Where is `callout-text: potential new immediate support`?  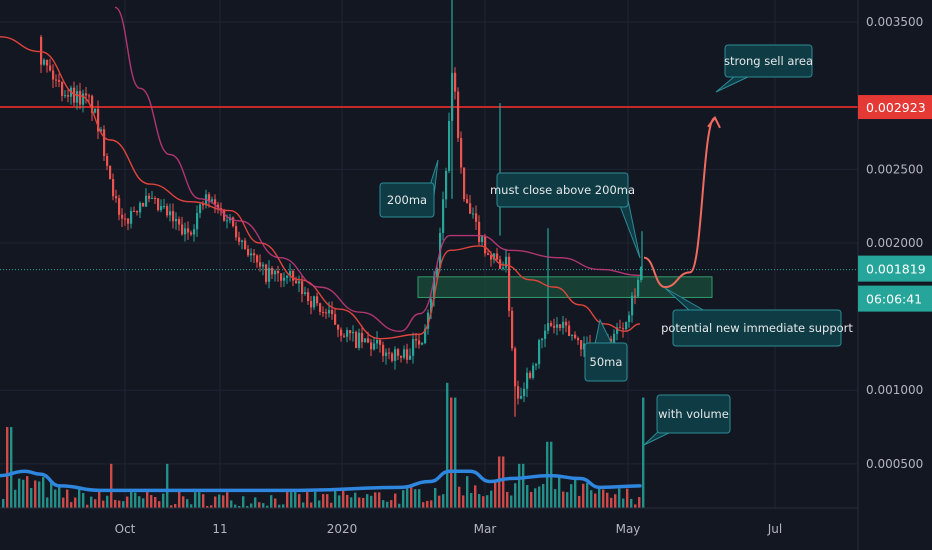 callout-text: potential new immediate support is located at coordinates (757, 328).